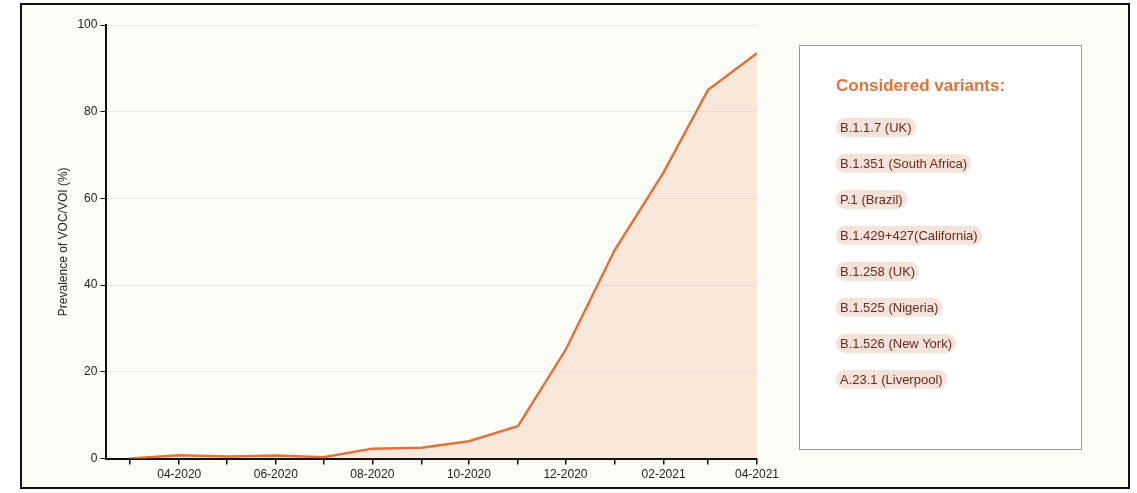 This screenshot has width=1137, height=493. What do you see at coordinates (565, 474) in the screenshot?
I see `x-tick-label: 12-2020` at bounding box center [565, 474].